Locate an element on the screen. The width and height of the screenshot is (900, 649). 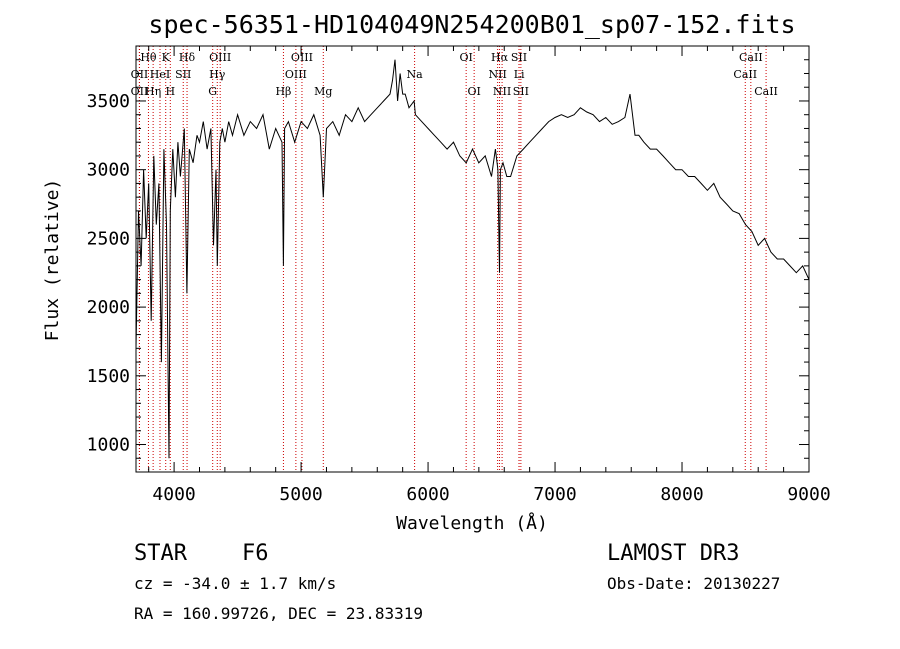
y-tick-label: 2000 is located at coordinates (108, 307).